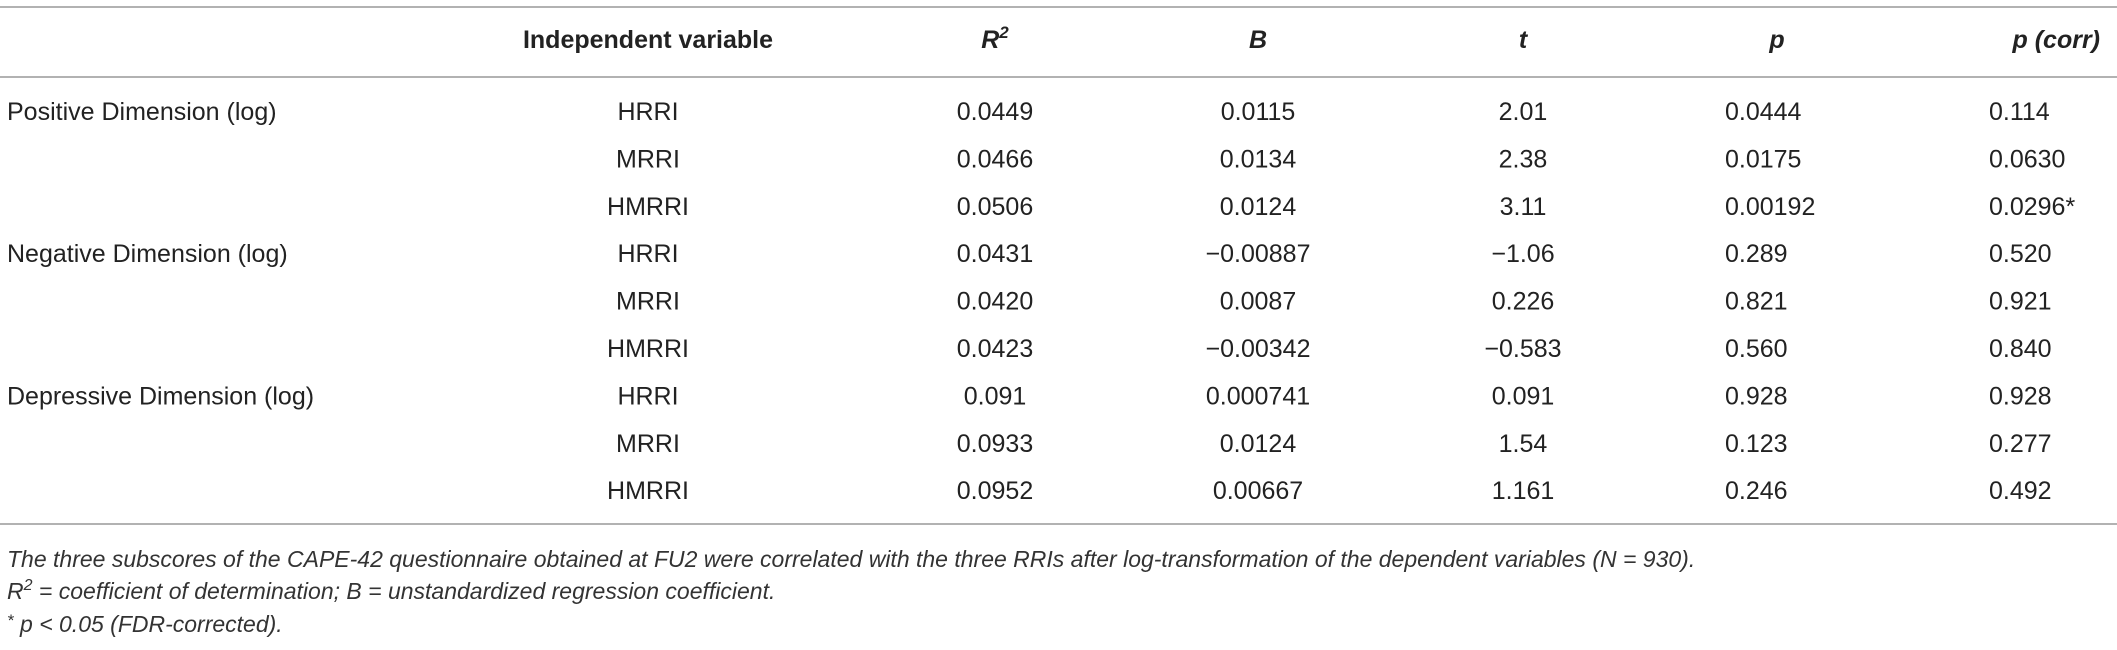 Image resolution: width=2117 pixels, height=650 pixels. I want to click on cell-value: 0.123, so click(1756, 444).